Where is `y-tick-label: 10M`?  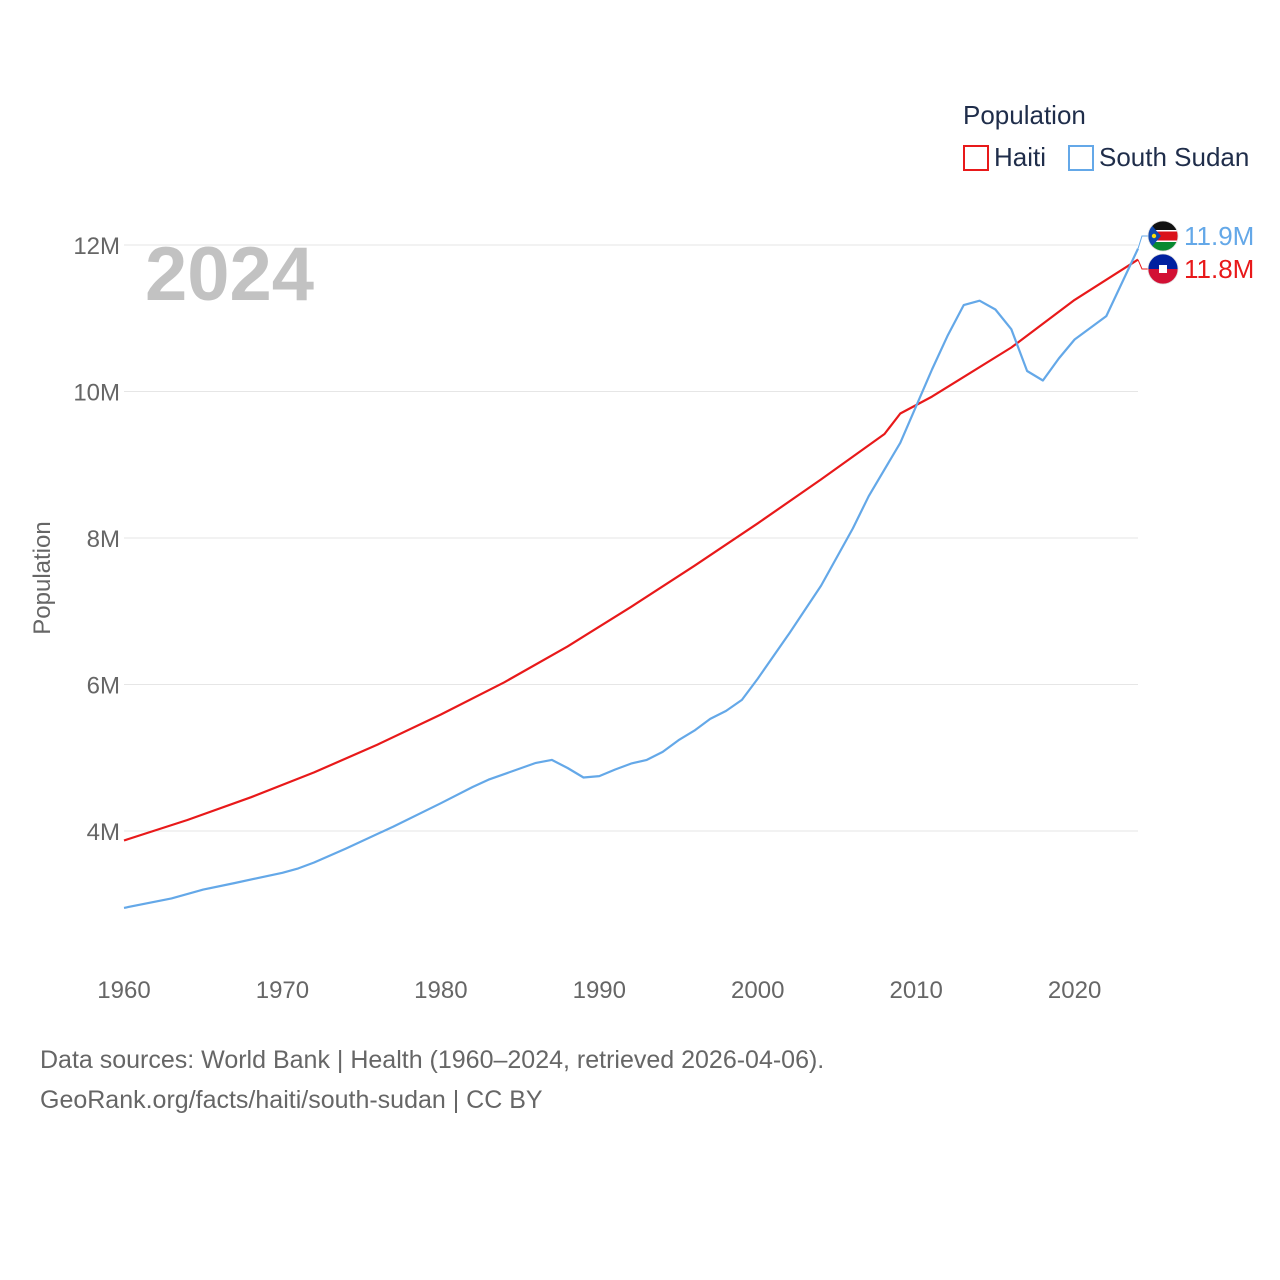
y-tick-label: 10M is located at coordinates (96, 393).